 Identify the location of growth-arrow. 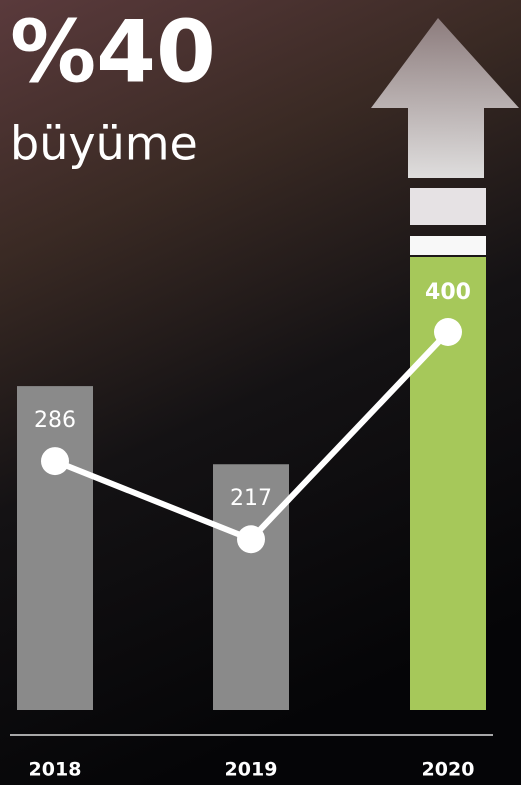
(445, 136).